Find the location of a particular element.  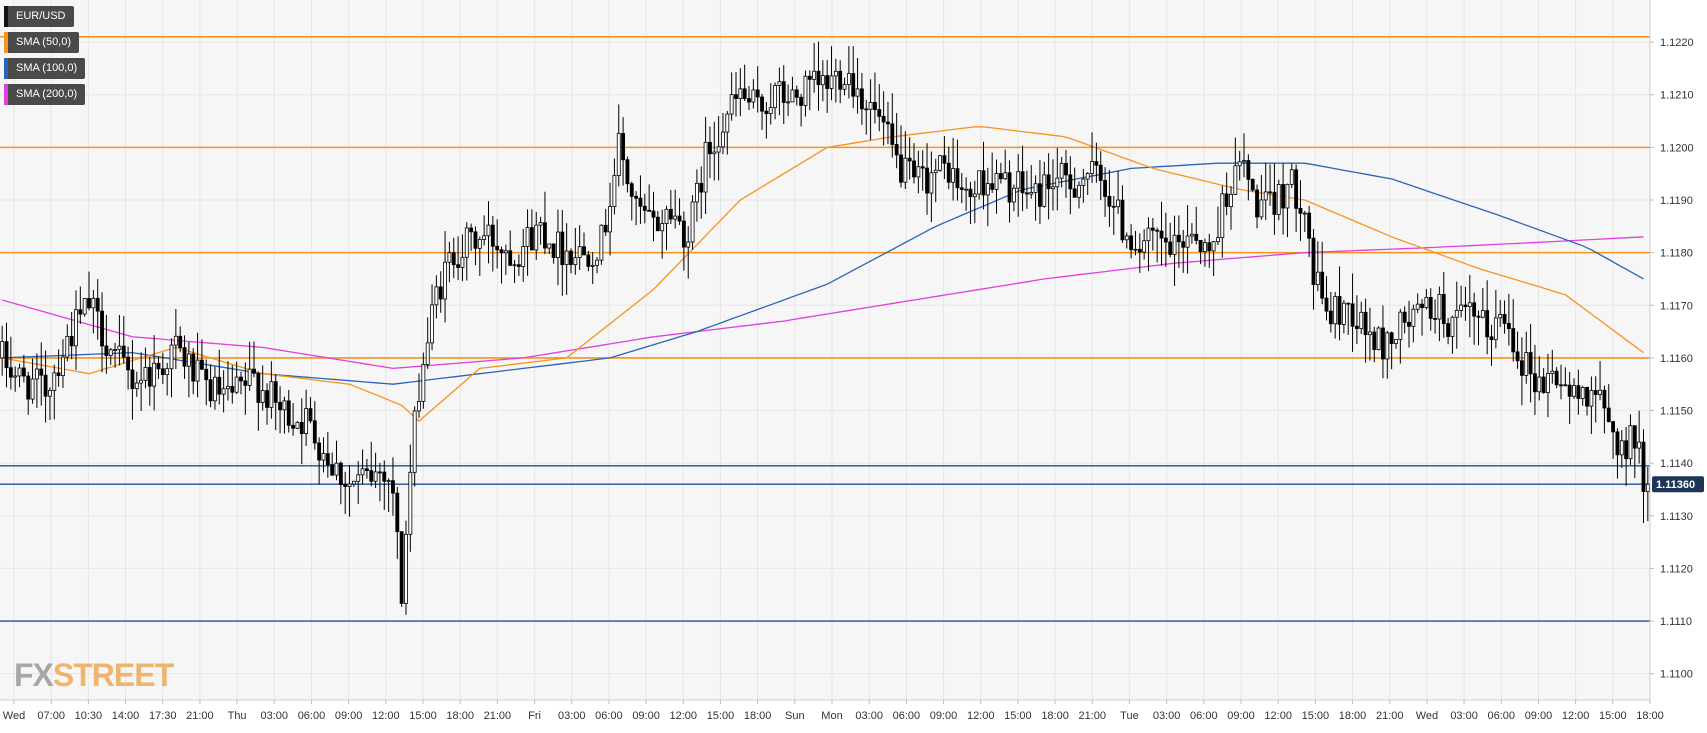

time-tick-label: Sun is located at coordinates (795, 716).